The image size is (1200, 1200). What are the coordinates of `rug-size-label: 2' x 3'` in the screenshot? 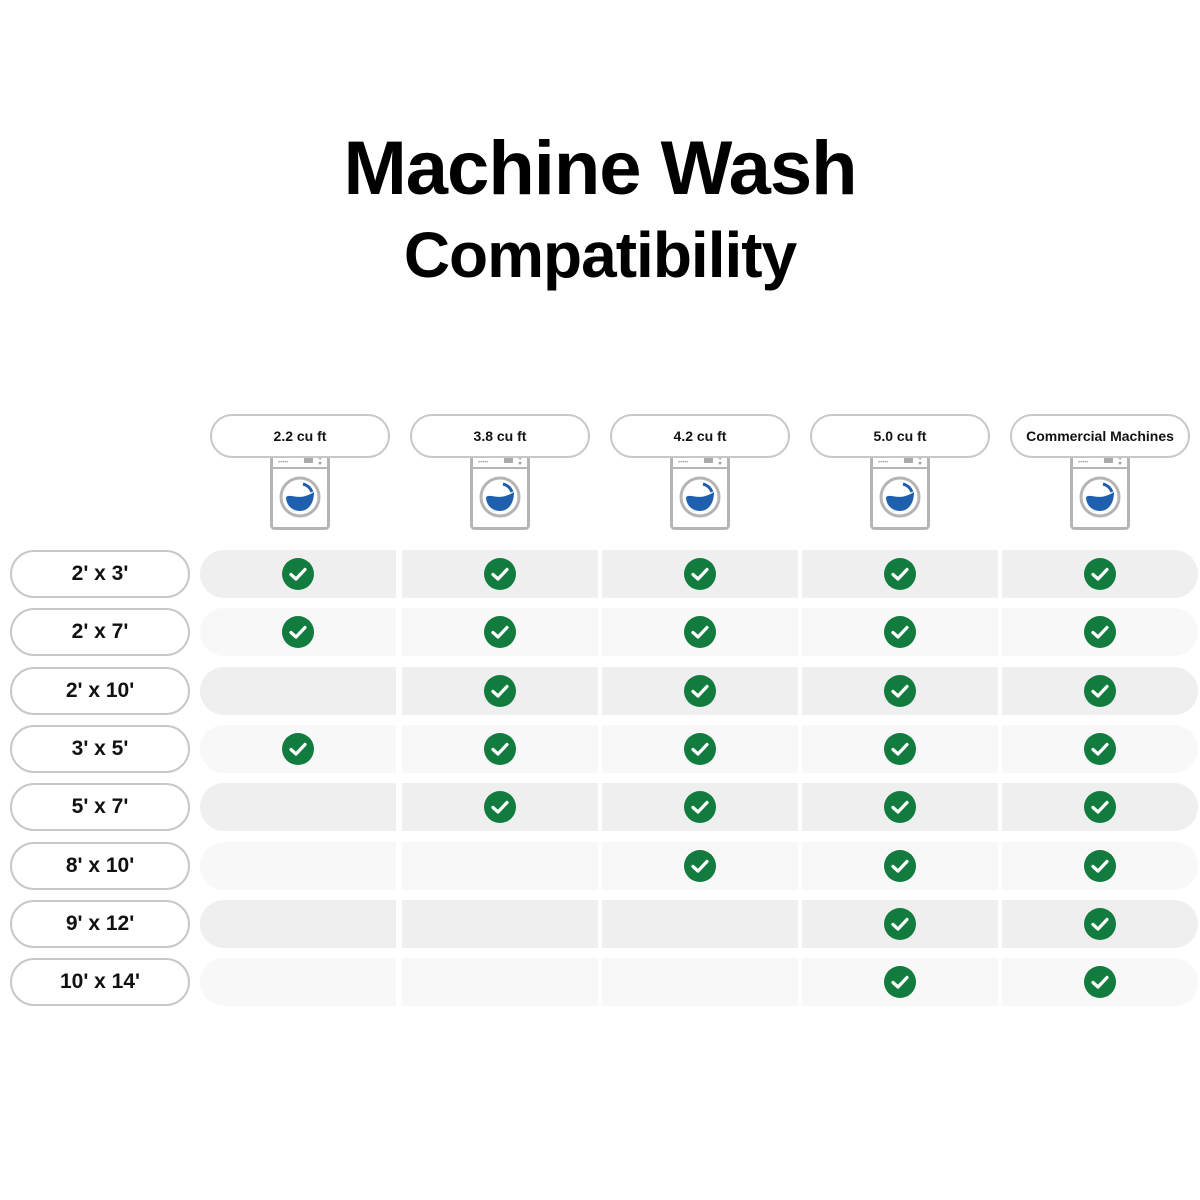 It's located at (100, 574).